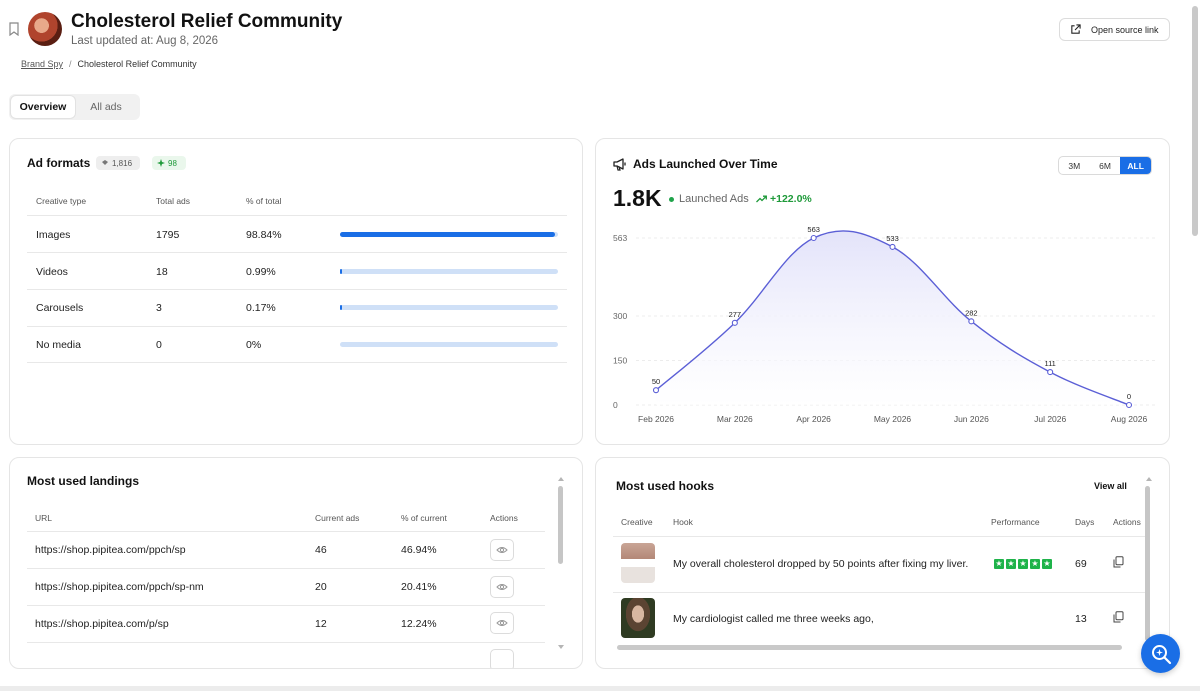 The height and width of the screenshot is (691, 1200). I want to click on launched-legend-label: Launched Ads, so click(714, 199).